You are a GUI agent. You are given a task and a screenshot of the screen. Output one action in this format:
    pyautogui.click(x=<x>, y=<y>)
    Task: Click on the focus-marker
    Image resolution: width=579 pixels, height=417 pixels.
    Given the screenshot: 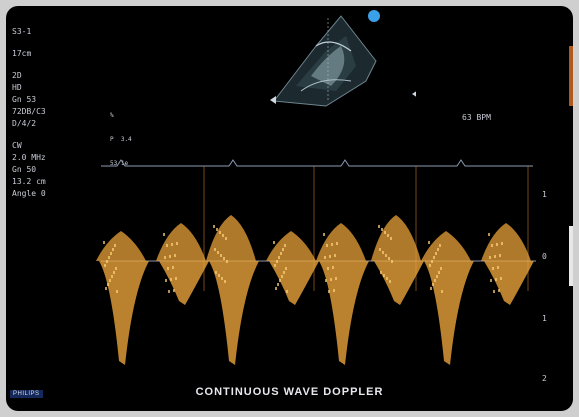 What is the action you would take?
    pyautogui.click(x=273, y=100)
    